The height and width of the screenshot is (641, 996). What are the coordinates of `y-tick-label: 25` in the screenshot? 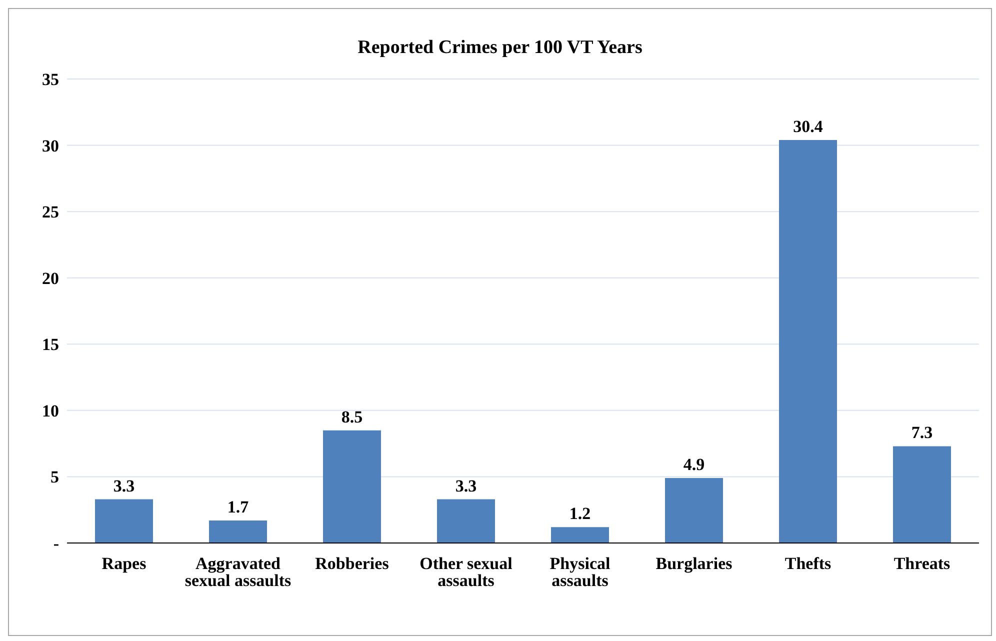 It's located at (50, 212).